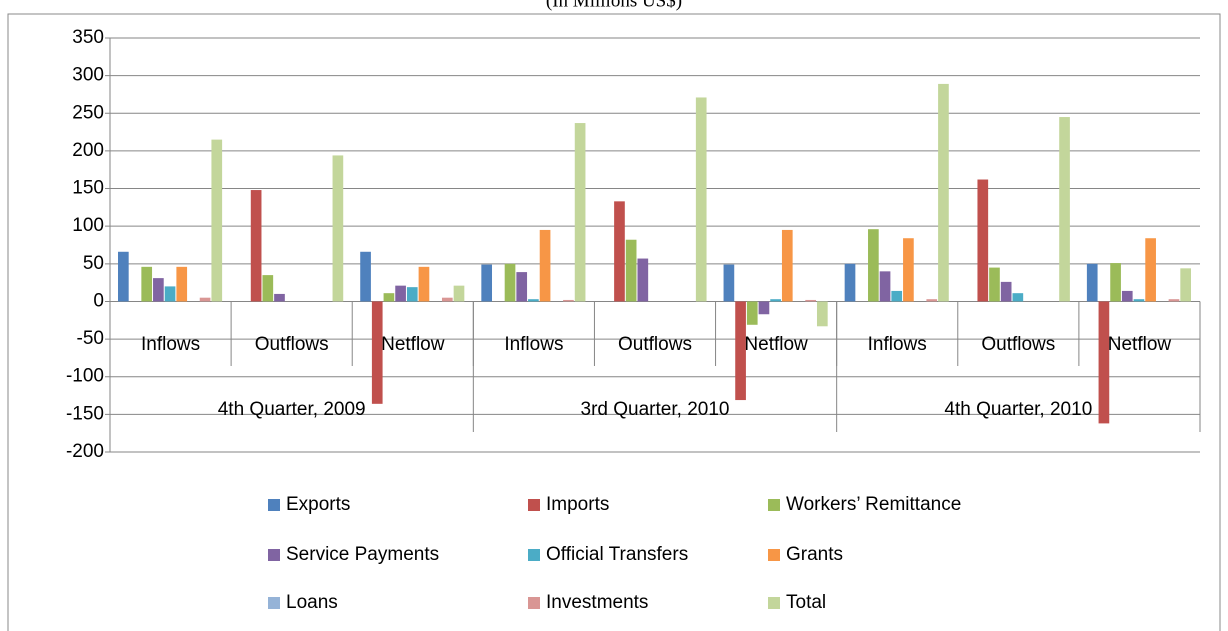 The width and height of the screenshot is (1228, 631). What do you see at coordinates (88, 188) in the screenshot?
I see `y-tick-label: 150` at bounding box center [88, 188].